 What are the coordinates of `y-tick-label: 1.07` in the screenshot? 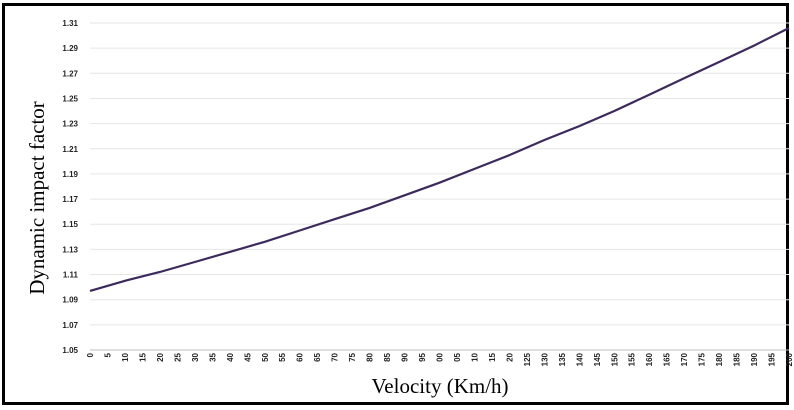 It's located at (70, 325).